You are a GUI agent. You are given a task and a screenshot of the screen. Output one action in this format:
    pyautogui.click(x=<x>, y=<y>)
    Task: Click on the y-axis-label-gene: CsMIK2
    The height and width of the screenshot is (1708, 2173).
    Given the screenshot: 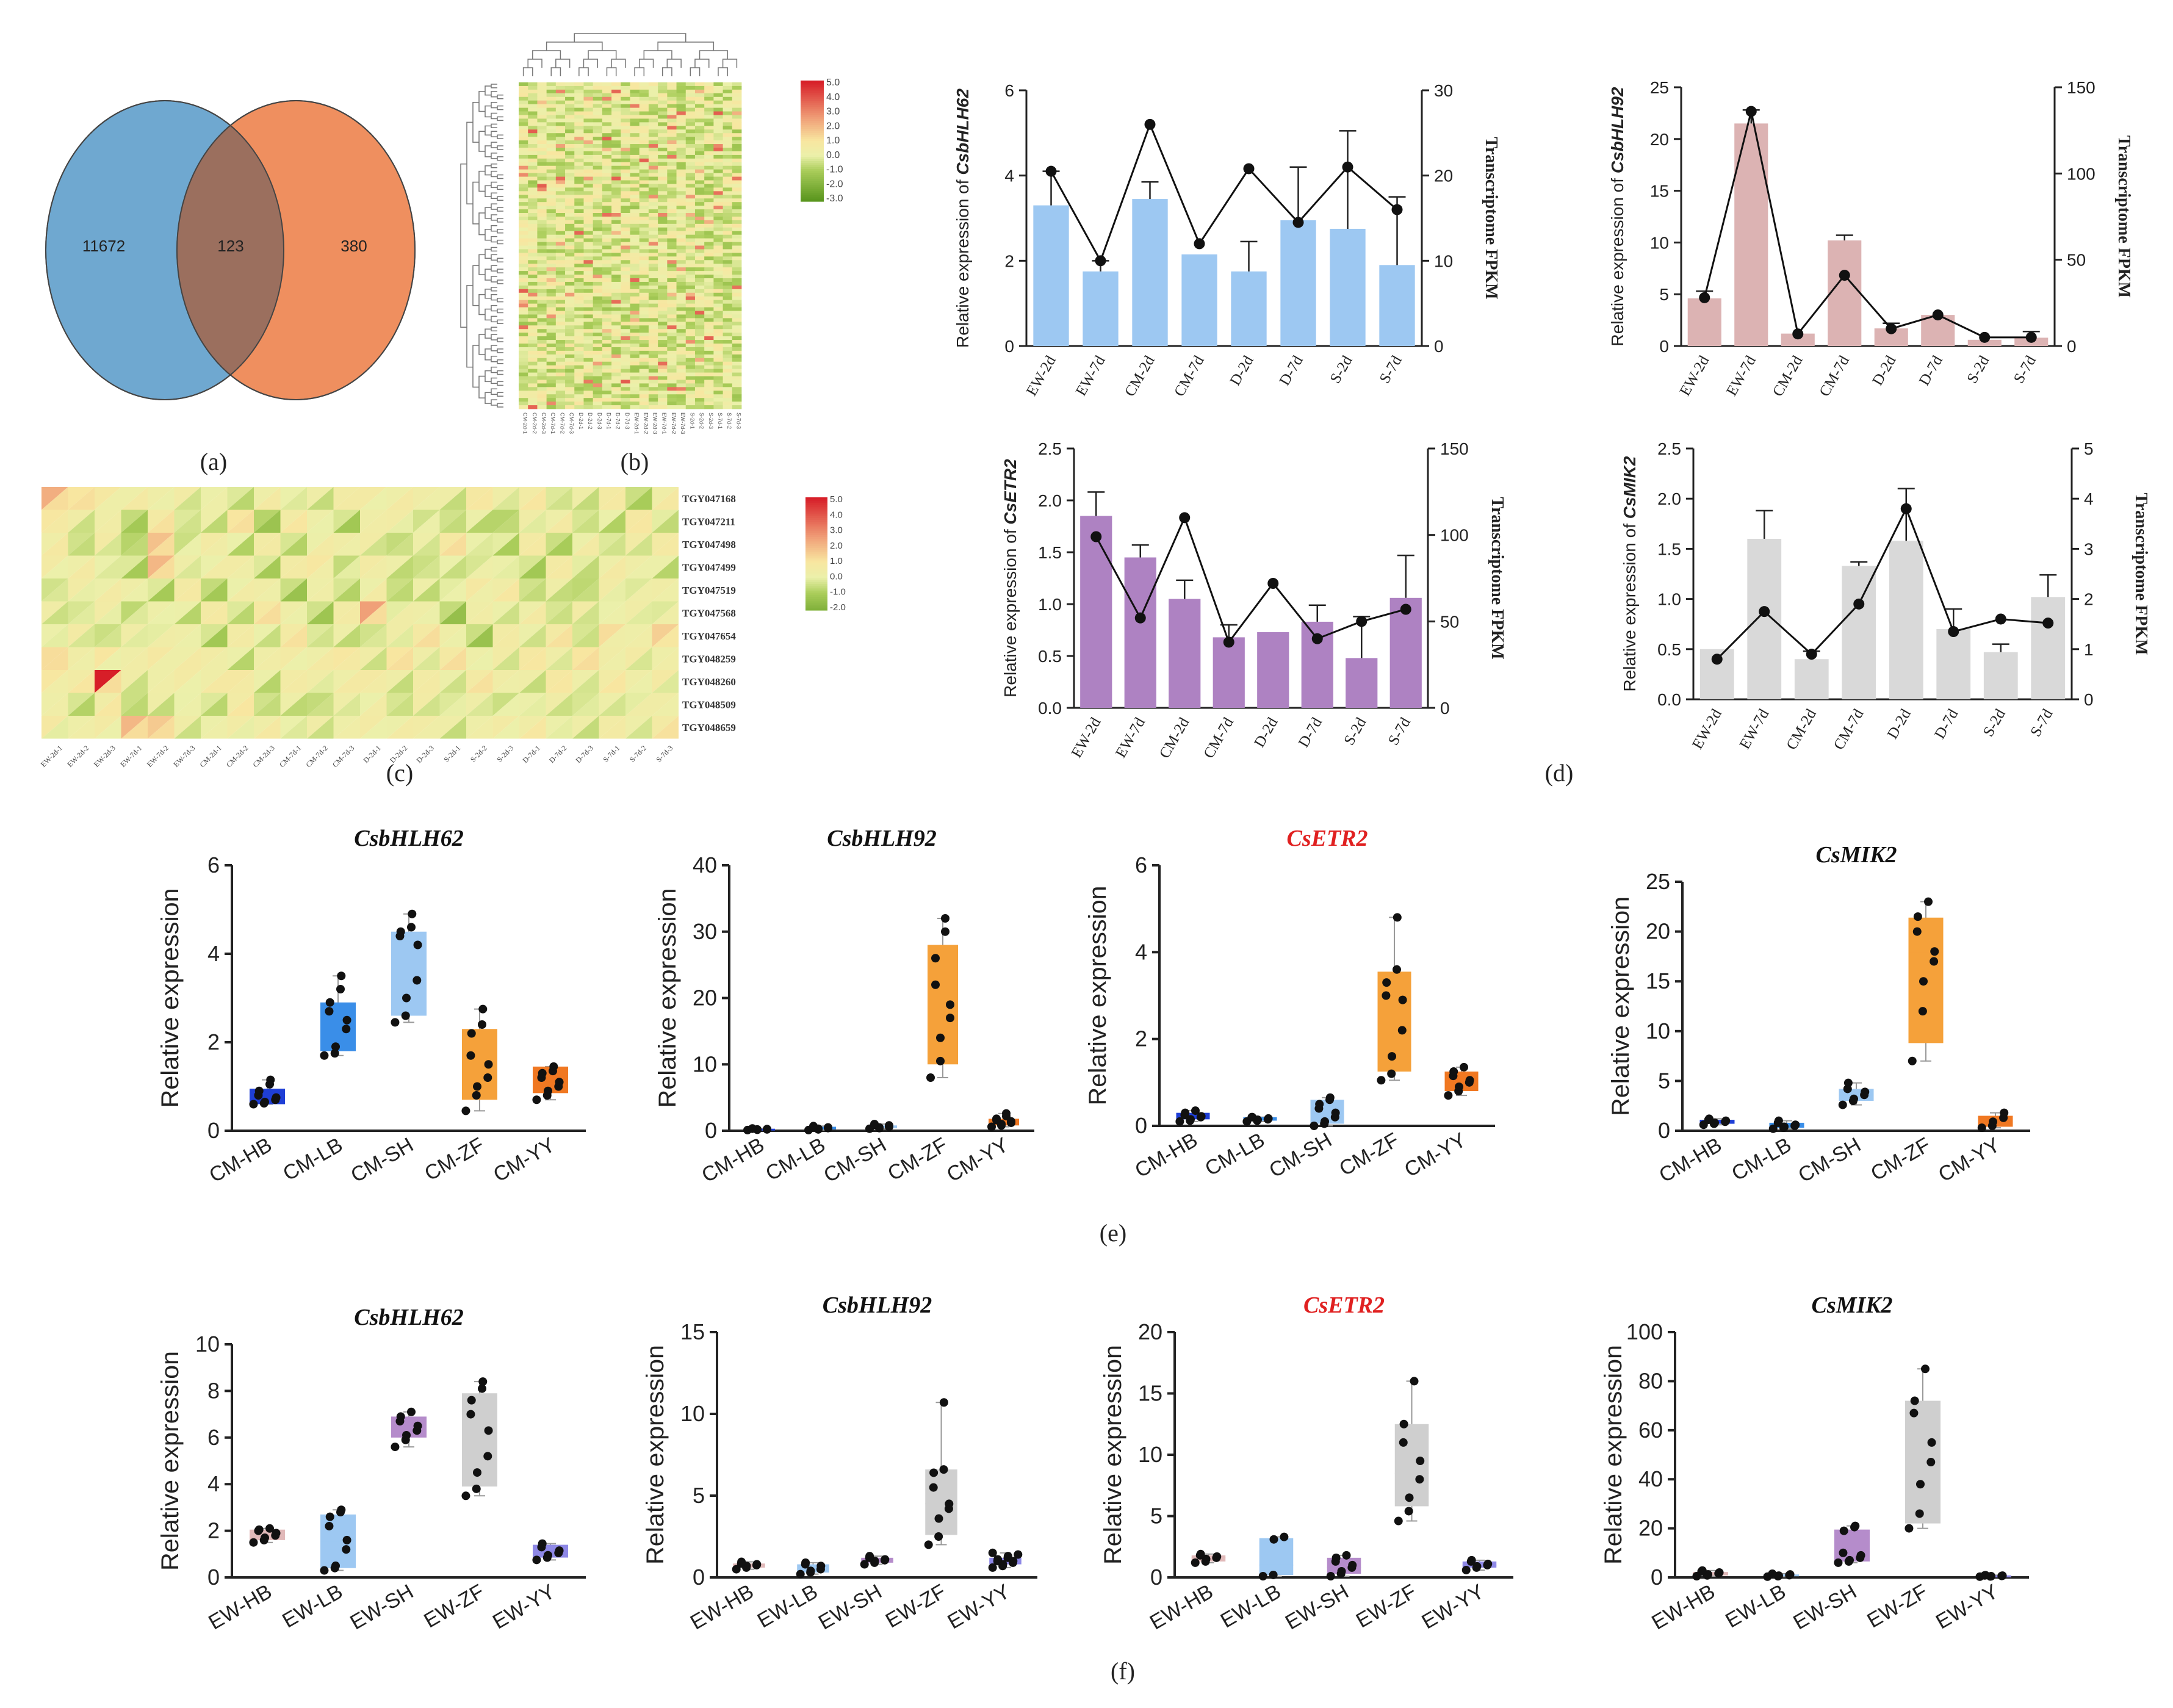 What is the action you would take?
    pyautogui.click(x=1629, y=487)
    